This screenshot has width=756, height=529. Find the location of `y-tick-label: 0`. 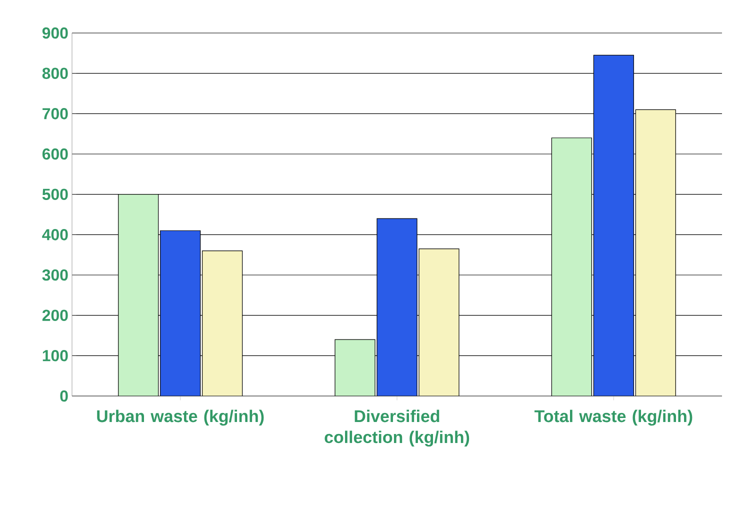

y-tick-label: 0 is located at coordinates (64, 396).